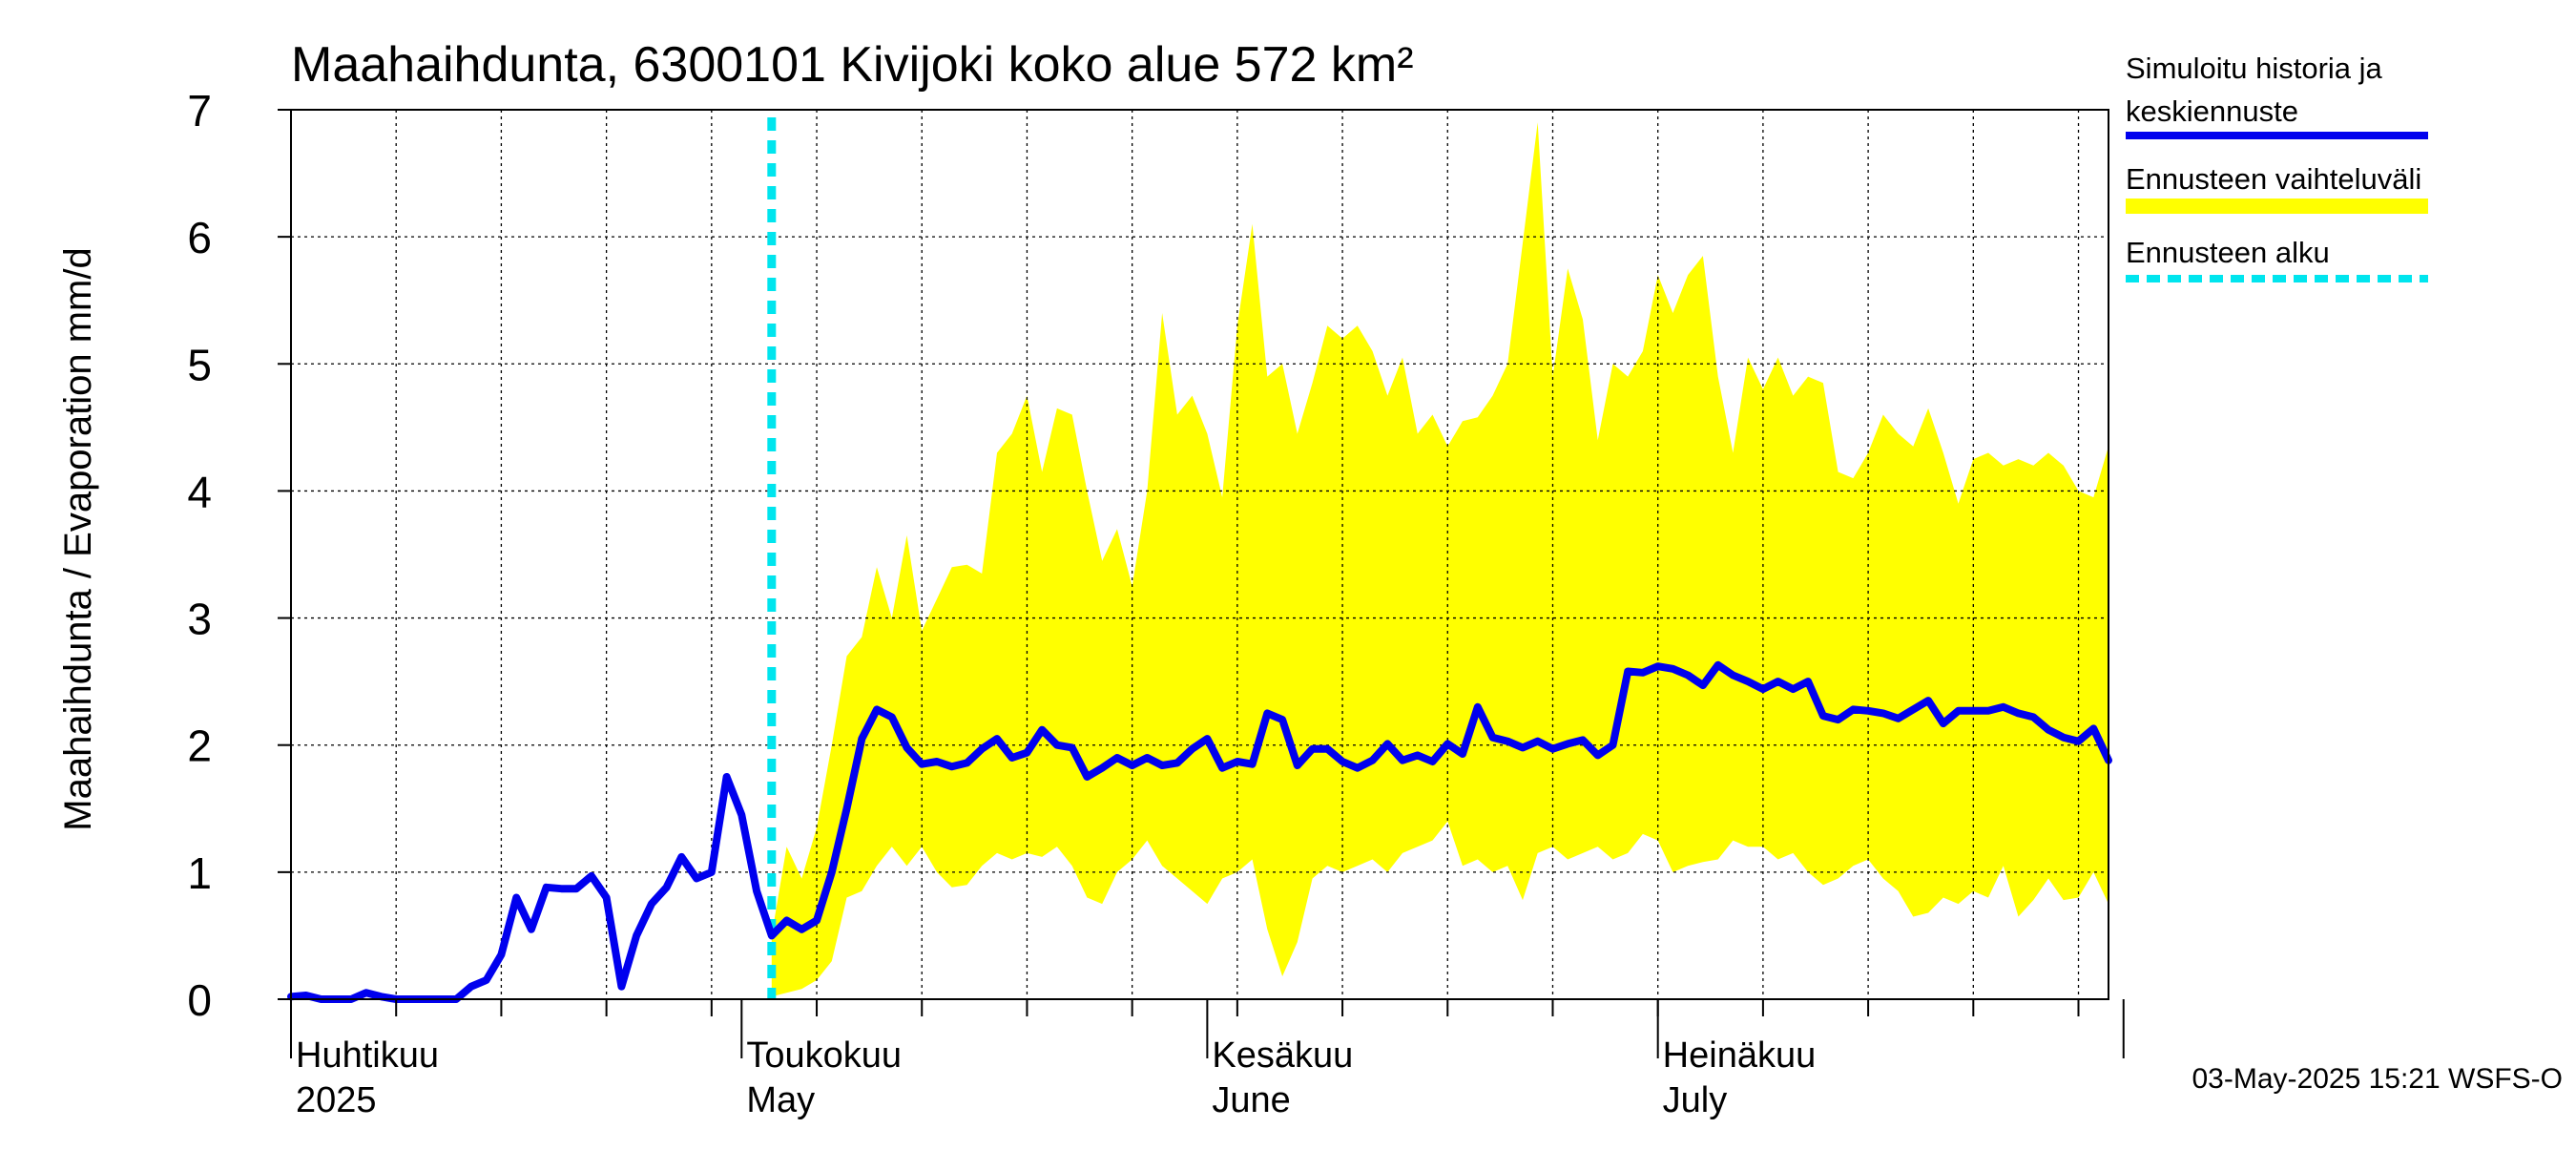 The width and height of the screenshot is (2576, 1150). Describe the element at coordinates (2228, 253) in the screenshot. I see `legend-label: Ennusteen alku` at that location.